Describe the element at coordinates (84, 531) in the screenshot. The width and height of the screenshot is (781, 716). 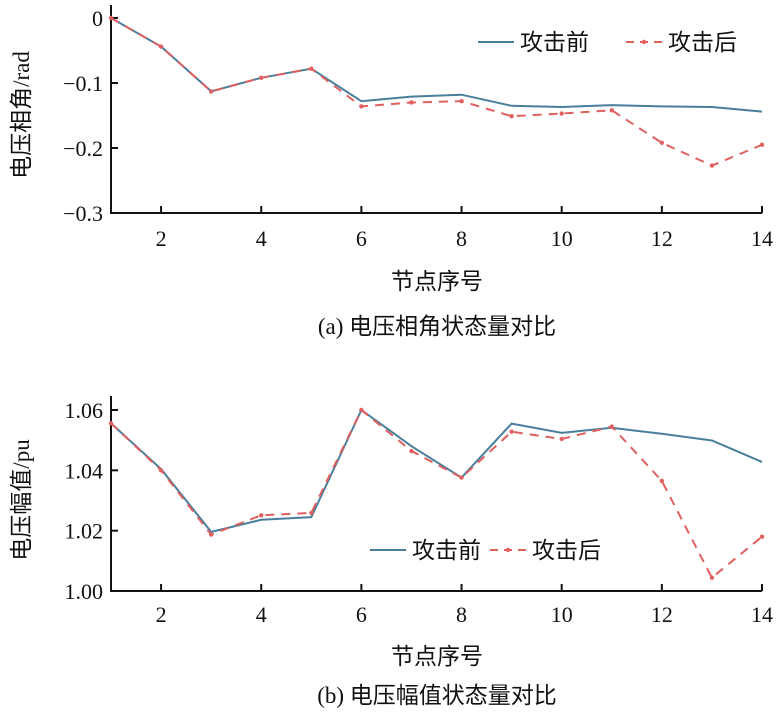
I see `y-tick-label: 1.02` at that location.